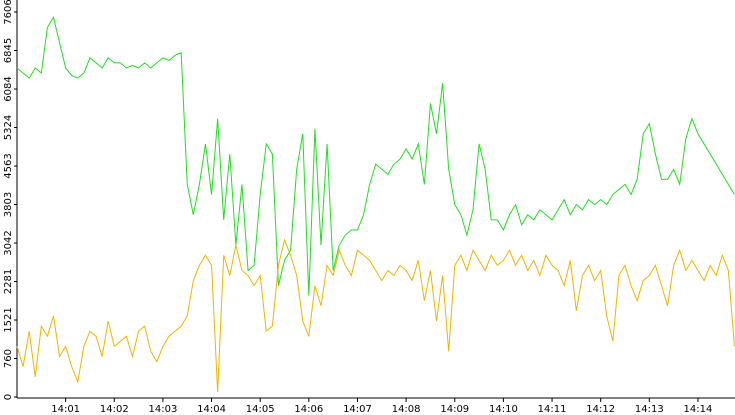  What do you see at coordinates (8, 12) in the screenshot?
I see `y-tick-label: 7606` at bounding box center [8, 12].